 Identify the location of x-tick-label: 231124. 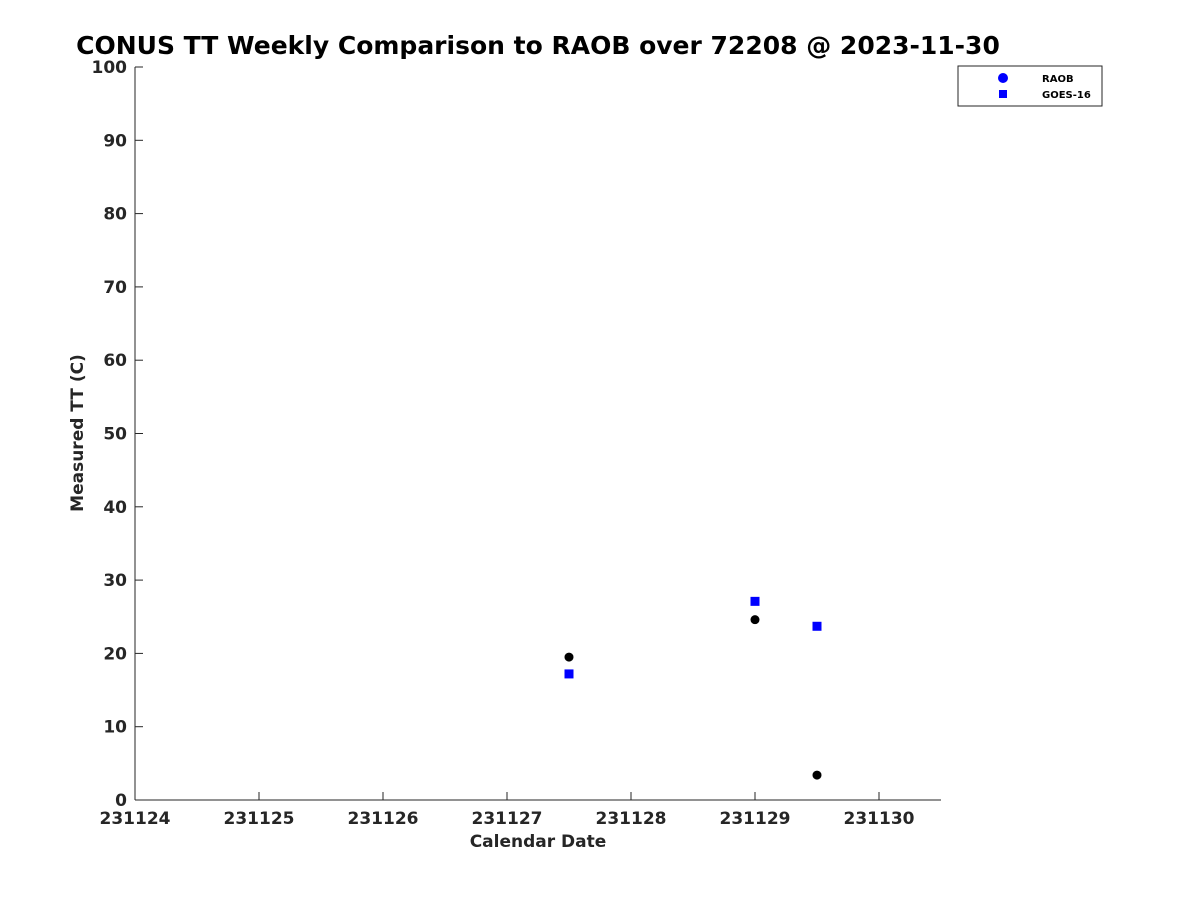
(135, 819).